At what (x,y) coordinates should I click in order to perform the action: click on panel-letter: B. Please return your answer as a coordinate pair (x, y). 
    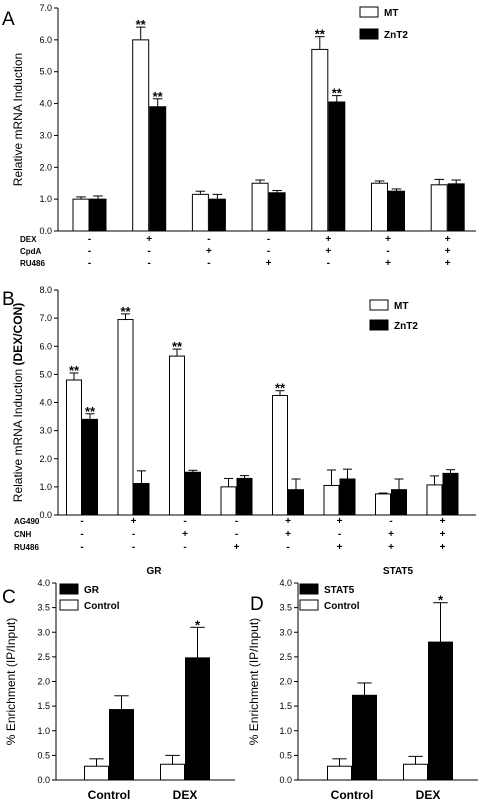
    Looking at the image, I should click on (8, 299).